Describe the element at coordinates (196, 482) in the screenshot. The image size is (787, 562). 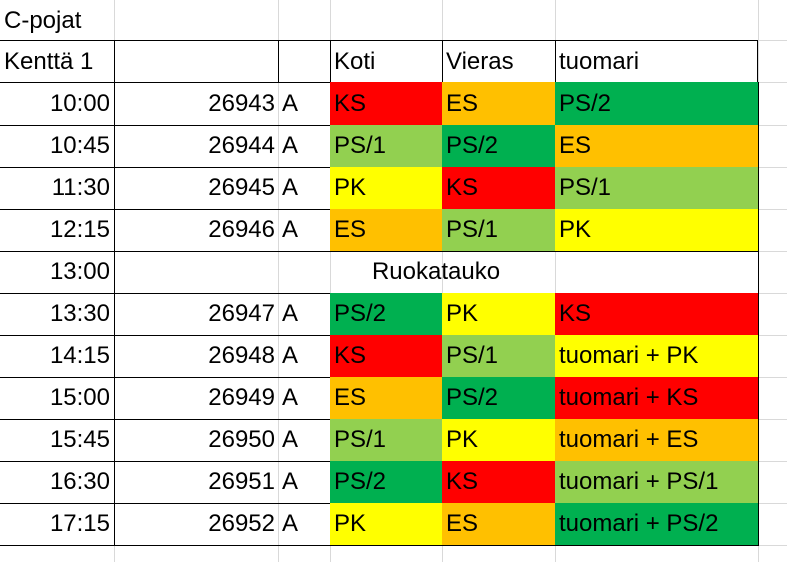
I see `game-number-cell: 26951` at that location.